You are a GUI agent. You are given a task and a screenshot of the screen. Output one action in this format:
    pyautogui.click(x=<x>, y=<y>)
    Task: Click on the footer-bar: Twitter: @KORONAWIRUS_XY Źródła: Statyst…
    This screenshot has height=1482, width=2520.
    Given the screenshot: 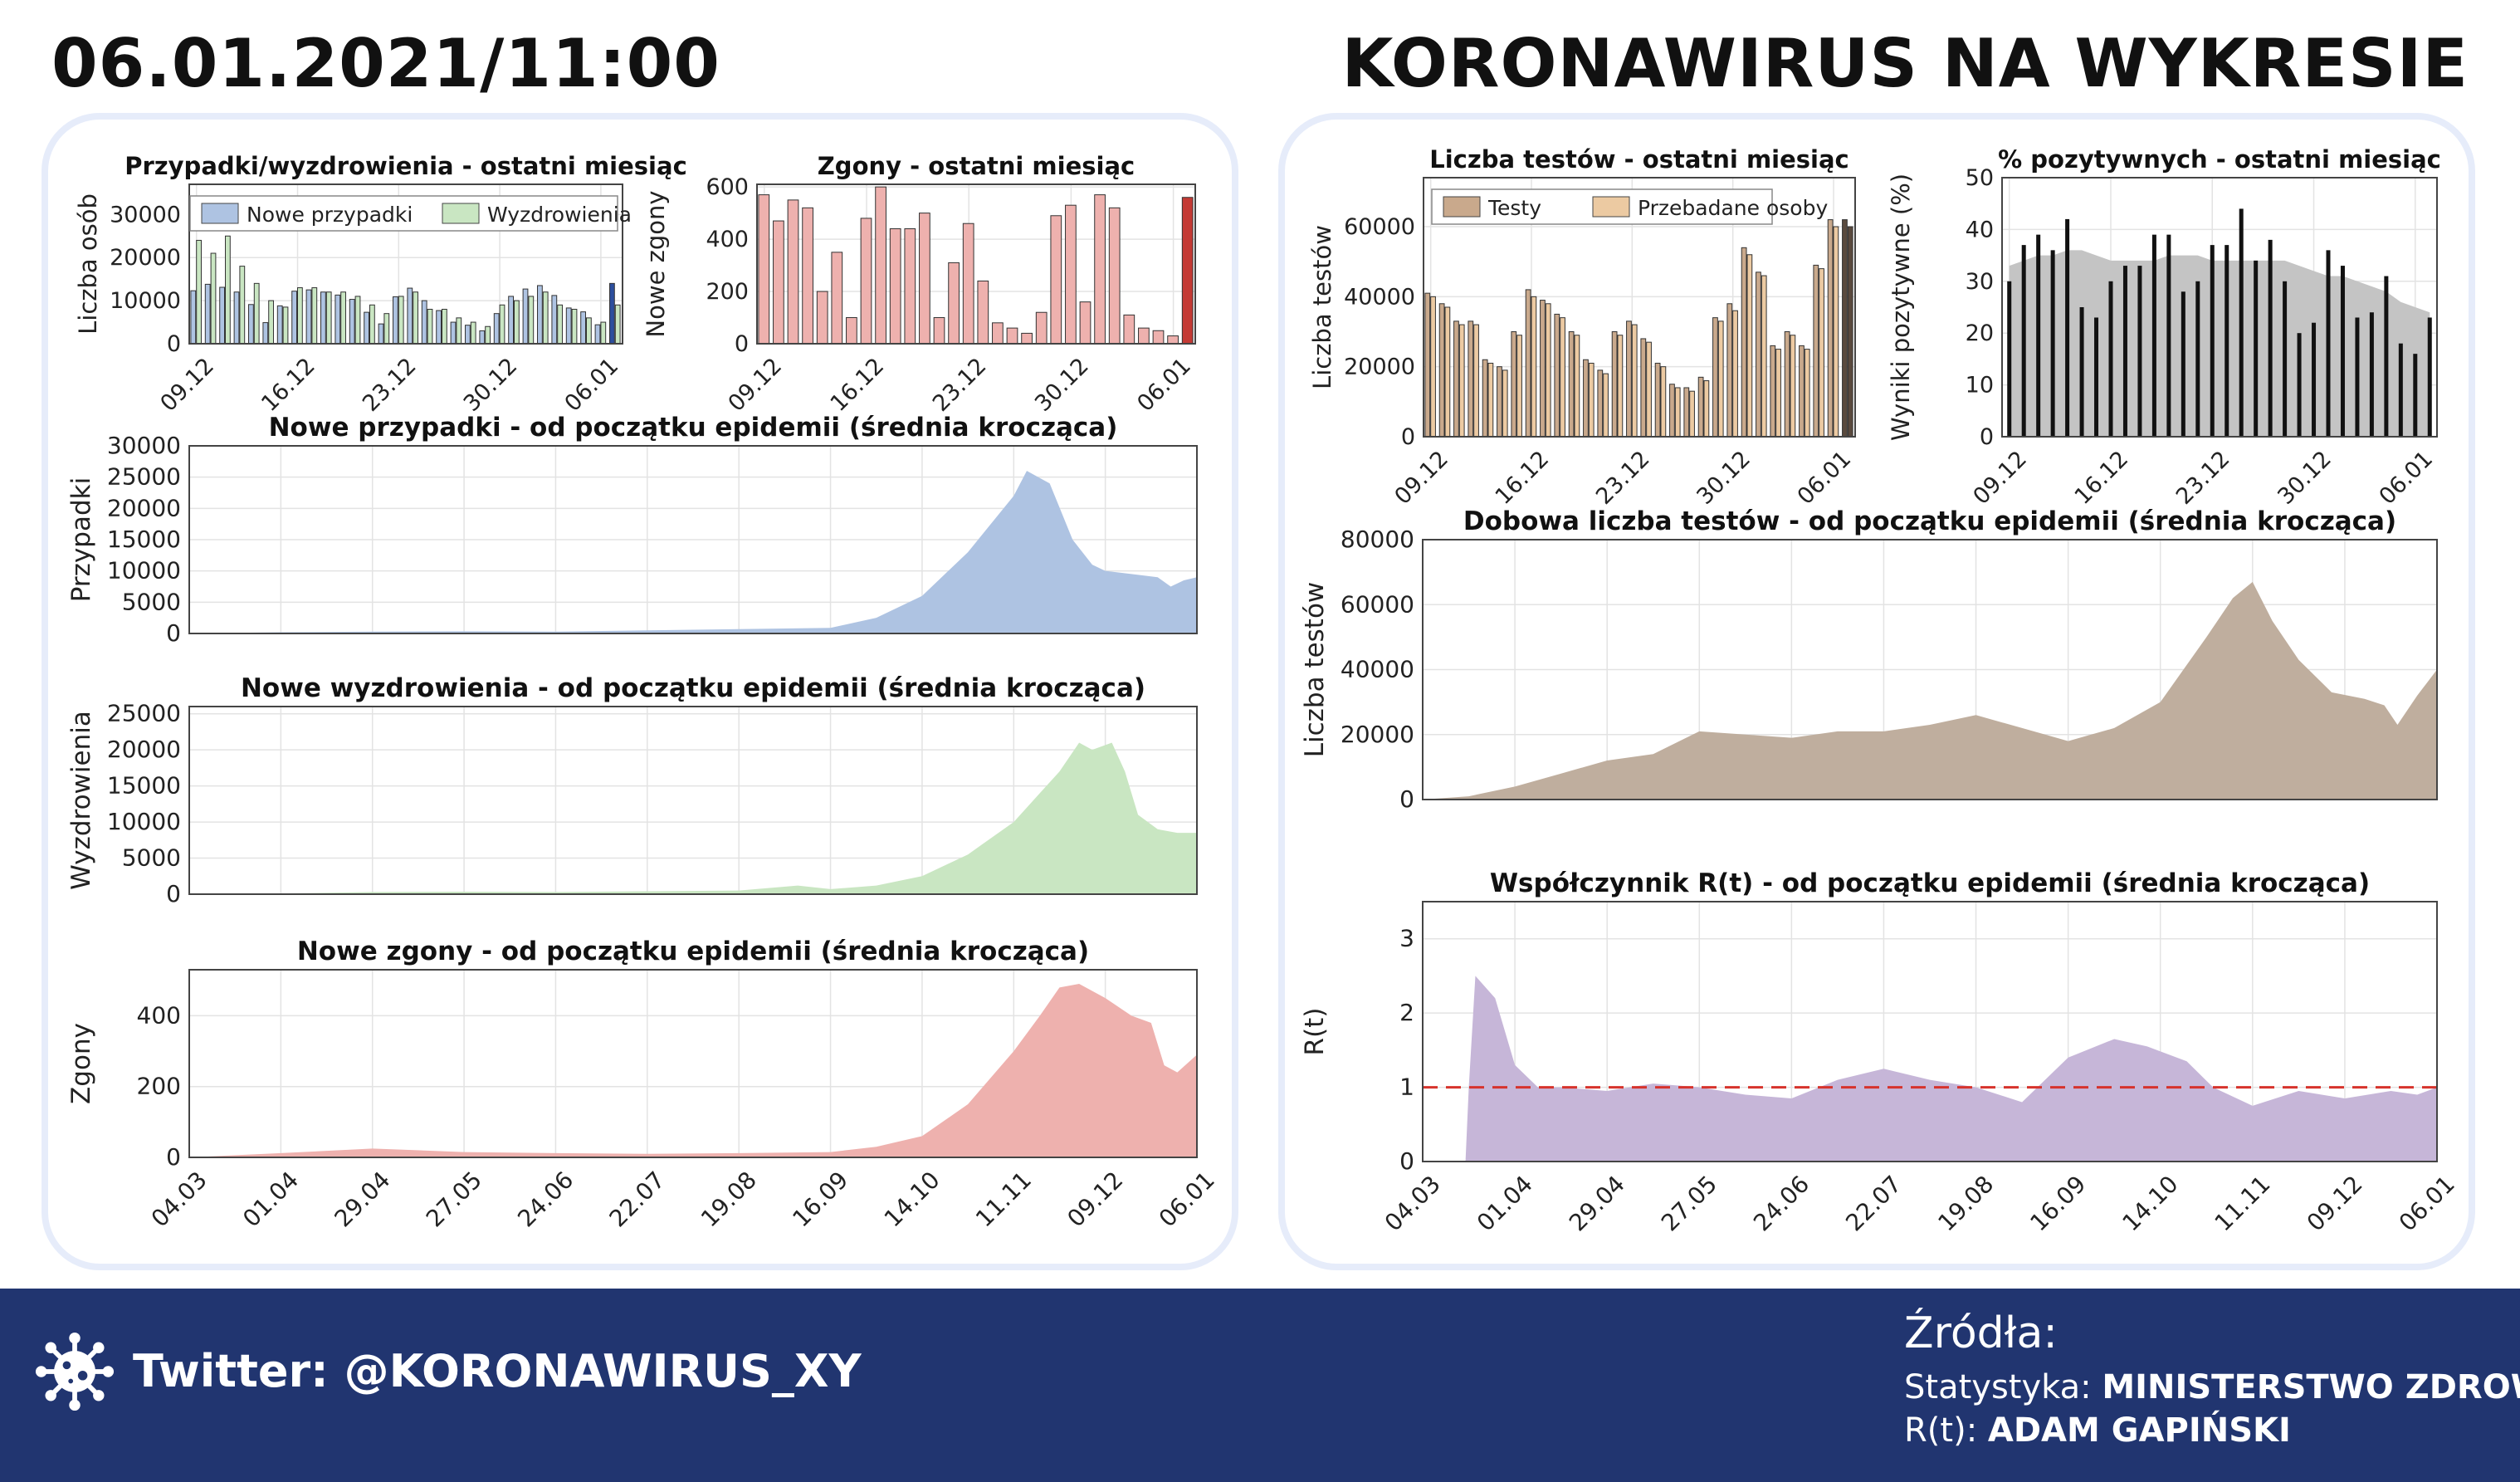 What is the action you would take?
    pyautogui.click(x=1260, y=1385)
    